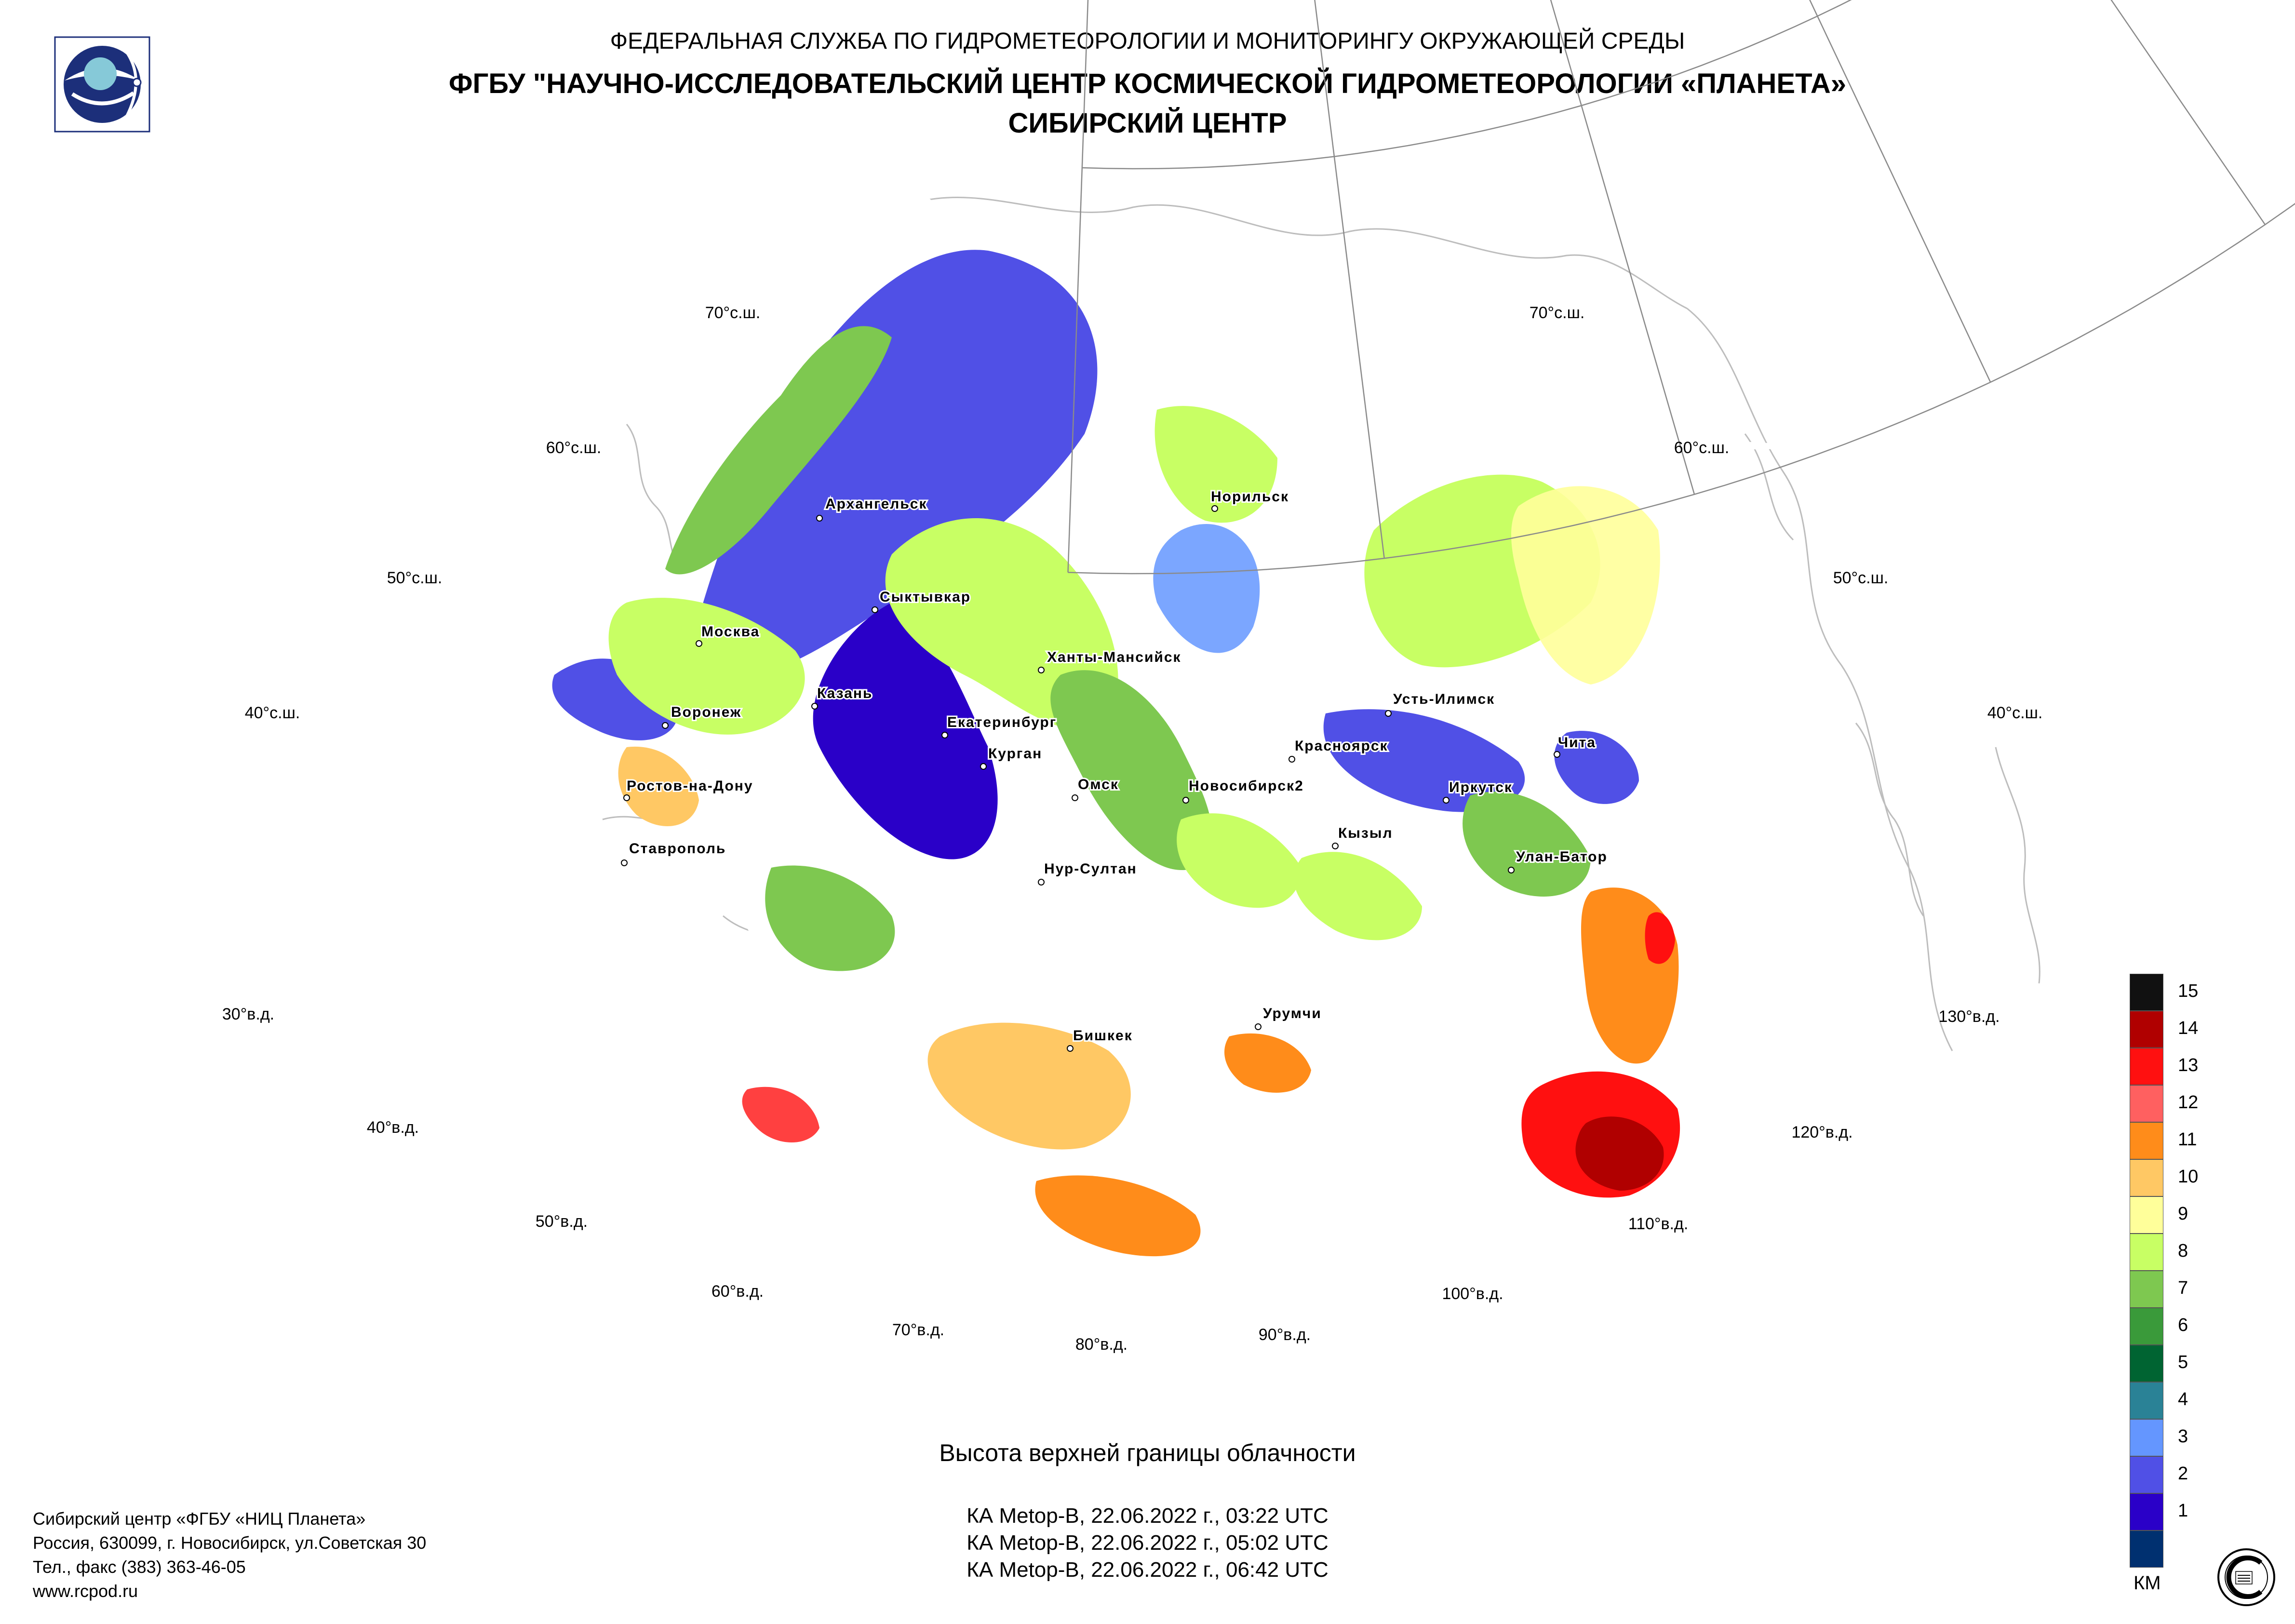  I want to click on height-legend, so click(2146, 1271).